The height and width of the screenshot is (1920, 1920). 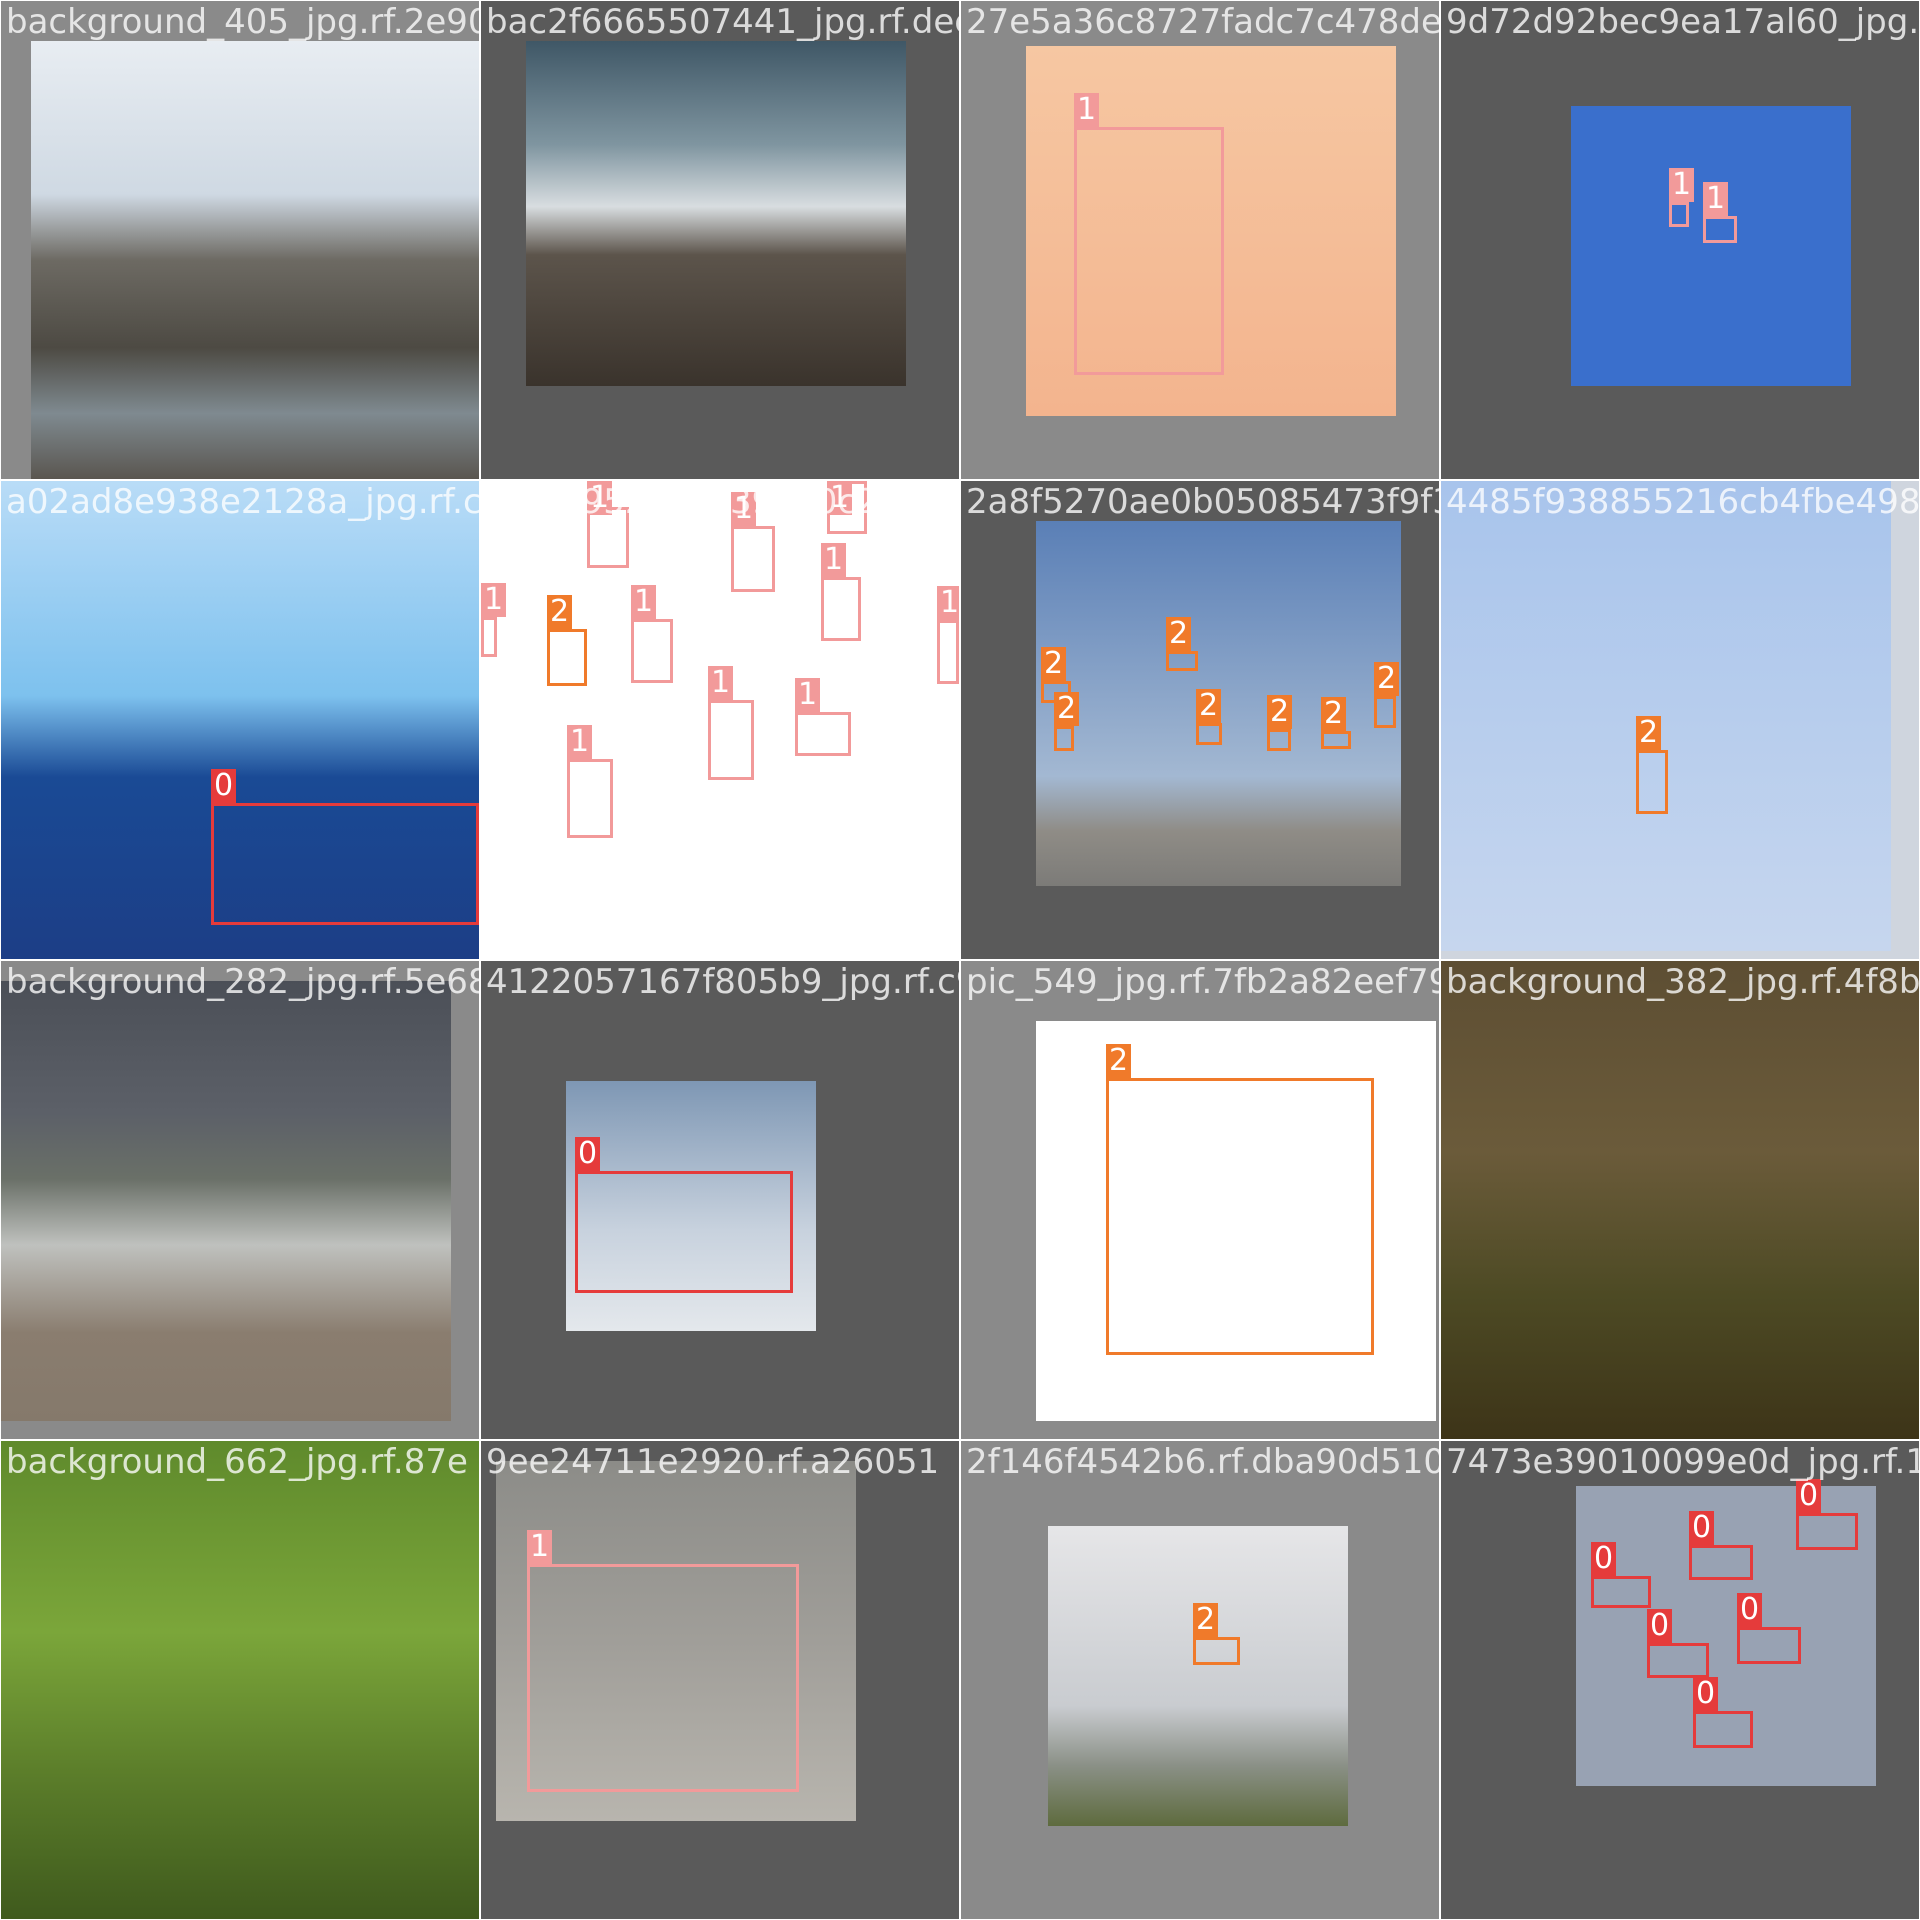 I want to click on mosaic-tile: bac2f6665507441_jpg.rf.dee2fc, so click(x=720, y=240).